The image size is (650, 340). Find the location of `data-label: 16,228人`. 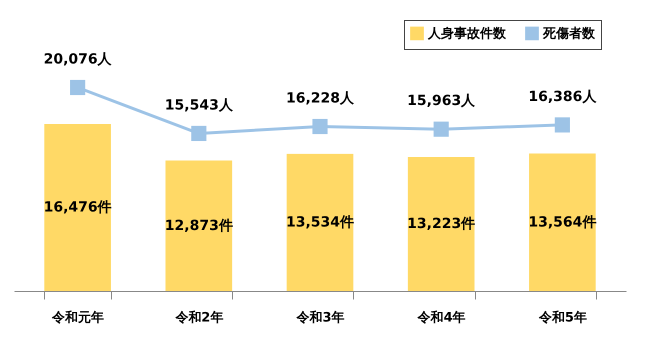

data-label: 16,228人 is located at coordinates (321, 98).